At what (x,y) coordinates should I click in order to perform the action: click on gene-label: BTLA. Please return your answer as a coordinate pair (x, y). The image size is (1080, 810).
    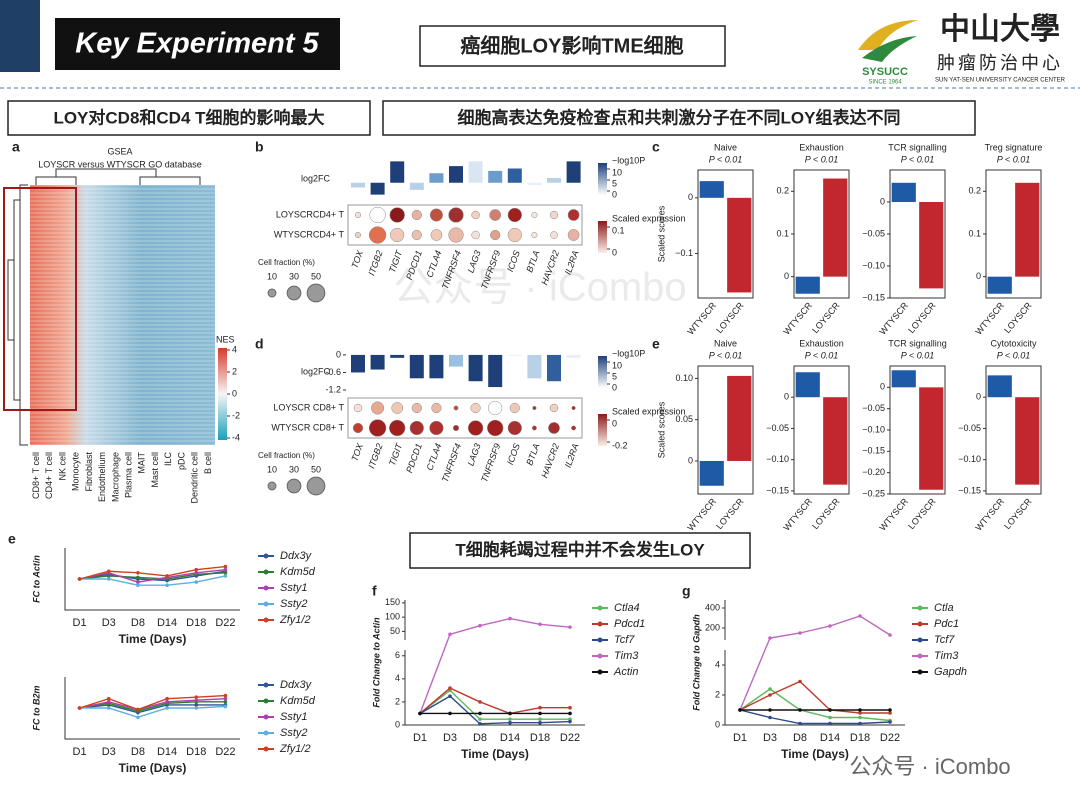
    Looking at the image, I should click on (532, 454).